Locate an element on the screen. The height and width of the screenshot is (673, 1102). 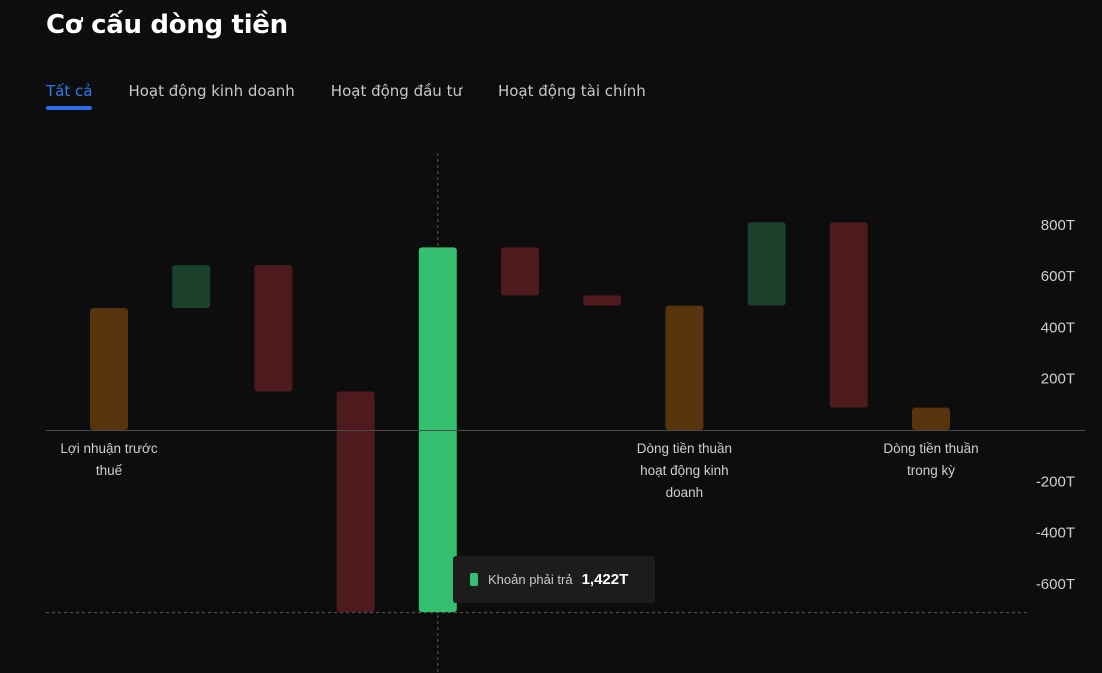
x-category-label: doanh is located at coordinates (685, 492).